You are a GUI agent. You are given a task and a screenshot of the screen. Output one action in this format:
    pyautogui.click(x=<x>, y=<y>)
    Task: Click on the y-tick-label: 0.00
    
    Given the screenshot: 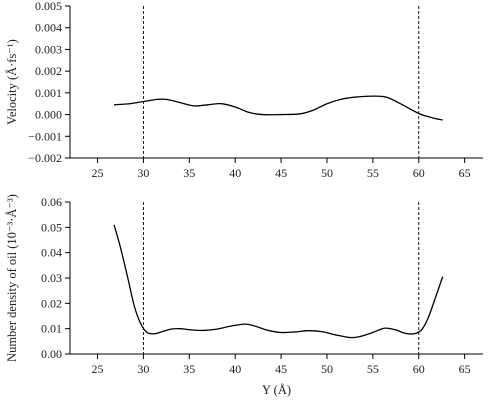 What is the action you would take?
    pyautogui.click(x=51, y=354)
    